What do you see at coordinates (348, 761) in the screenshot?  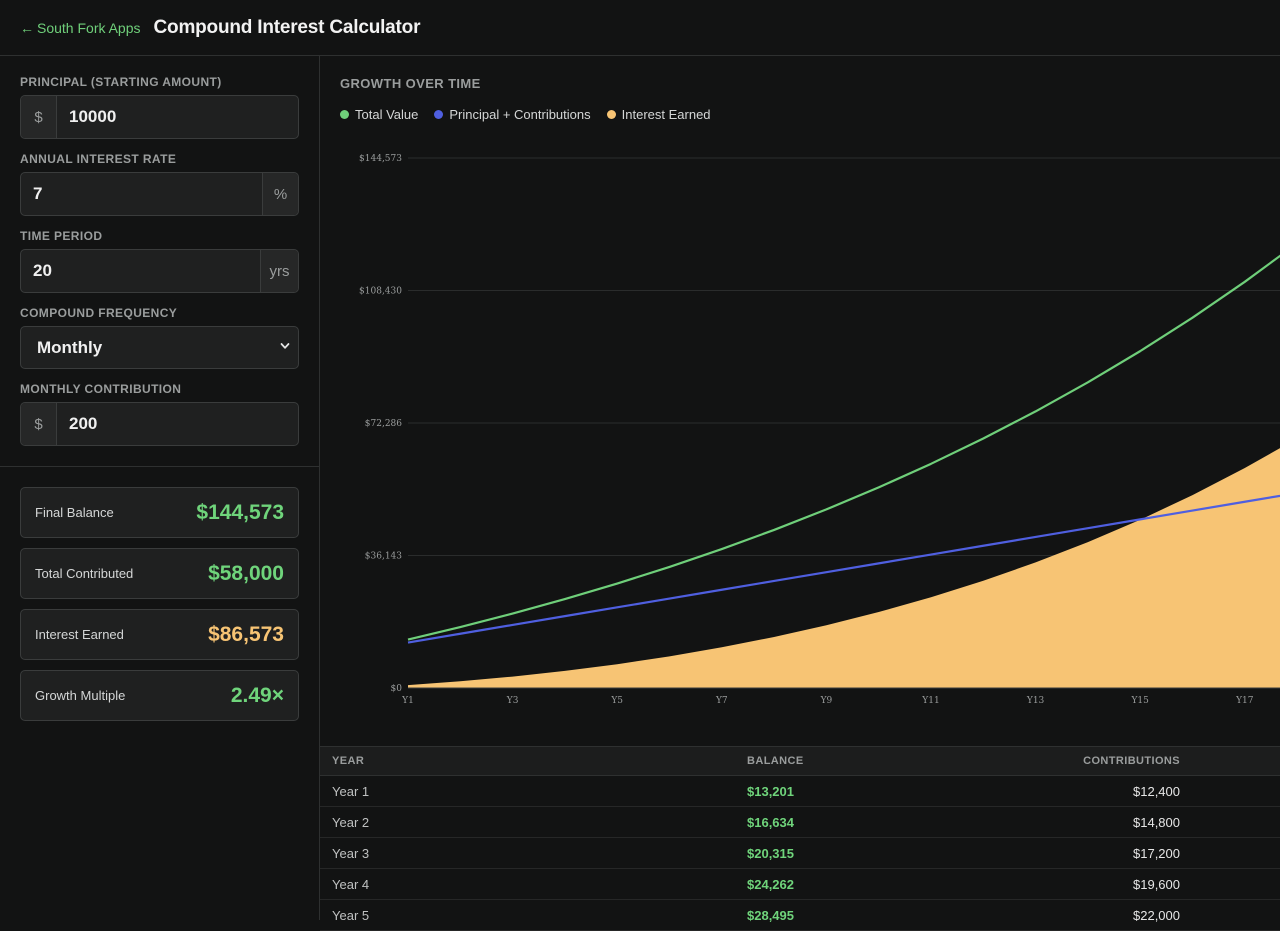 I see `col-header-year: YEAR` at bounding box center [348, 761].